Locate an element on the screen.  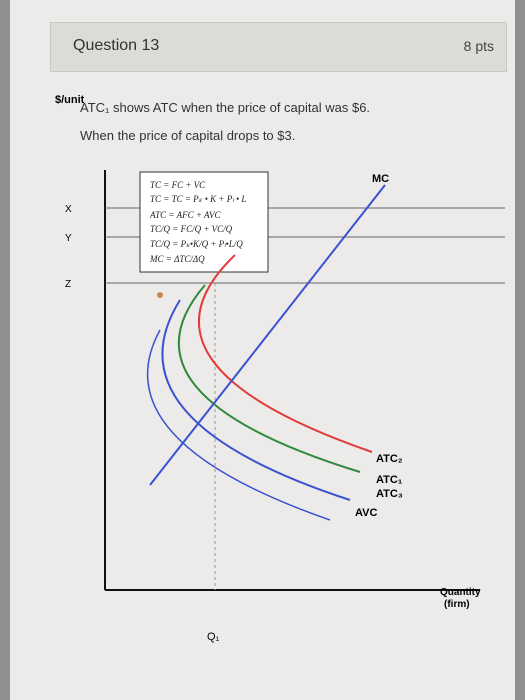
question-header: Question 13 8 pts is located at coordinates (278, 47).